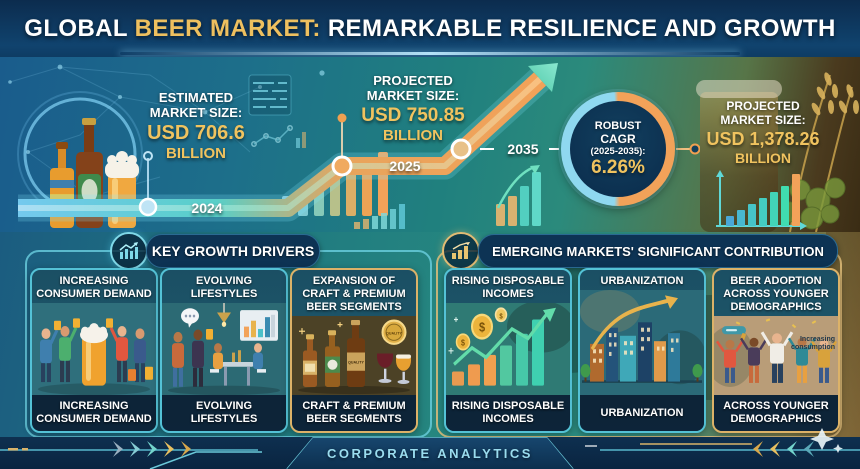  Describe the element at coordinates (523, 149) in the screenshot. I see `timeline-year-2035: 2035` at that location.